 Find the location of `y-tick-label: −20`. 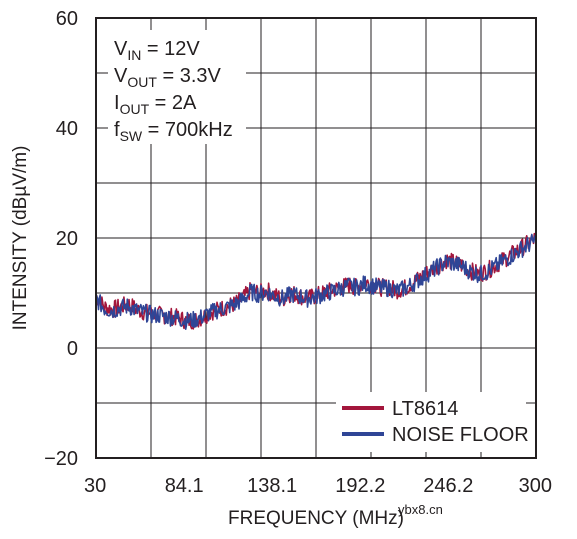

y-tick-label: −20 is located at coordinates (61, 459).